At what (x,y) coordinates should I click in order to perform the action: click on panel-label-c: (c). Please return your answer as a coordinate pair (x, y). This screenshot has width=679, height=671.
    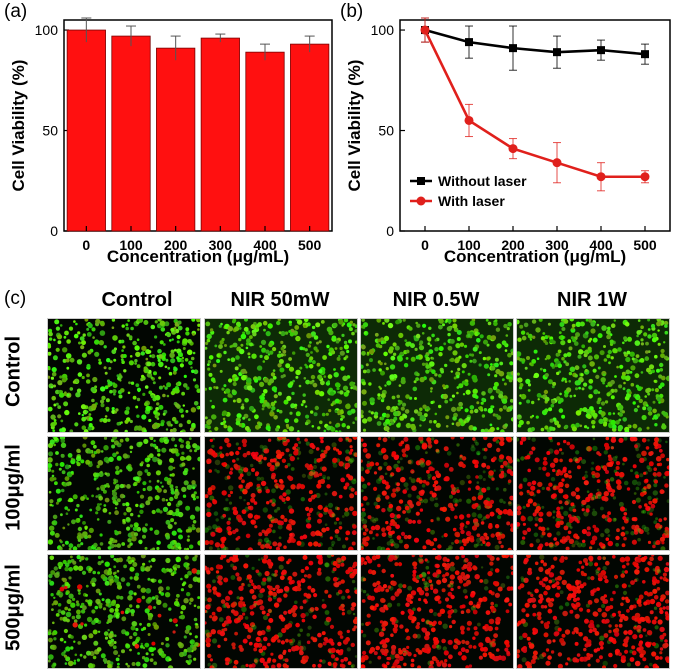
    Looking at the image, I should click on (15, 298).